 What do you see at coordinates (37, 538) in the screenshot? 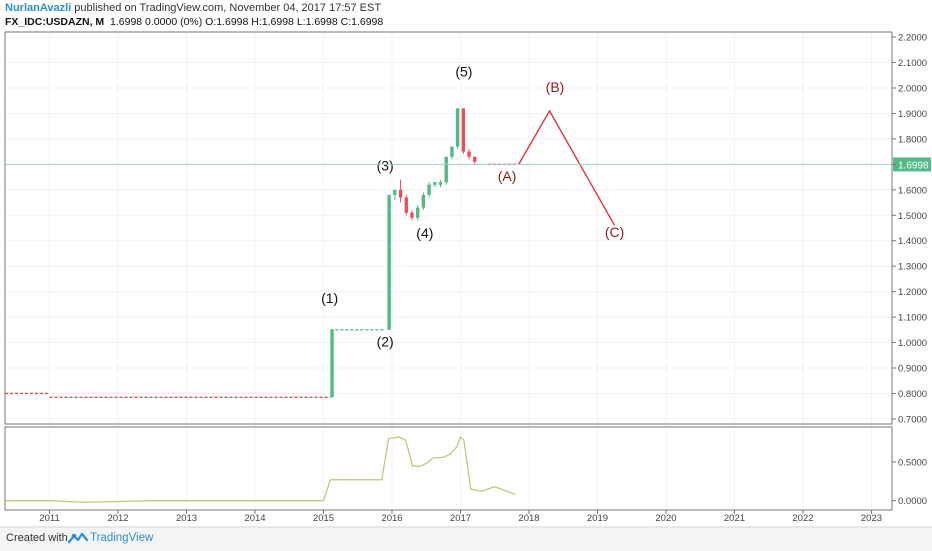
I see `created-with-text: Created with` at bounding box center [37, 538].